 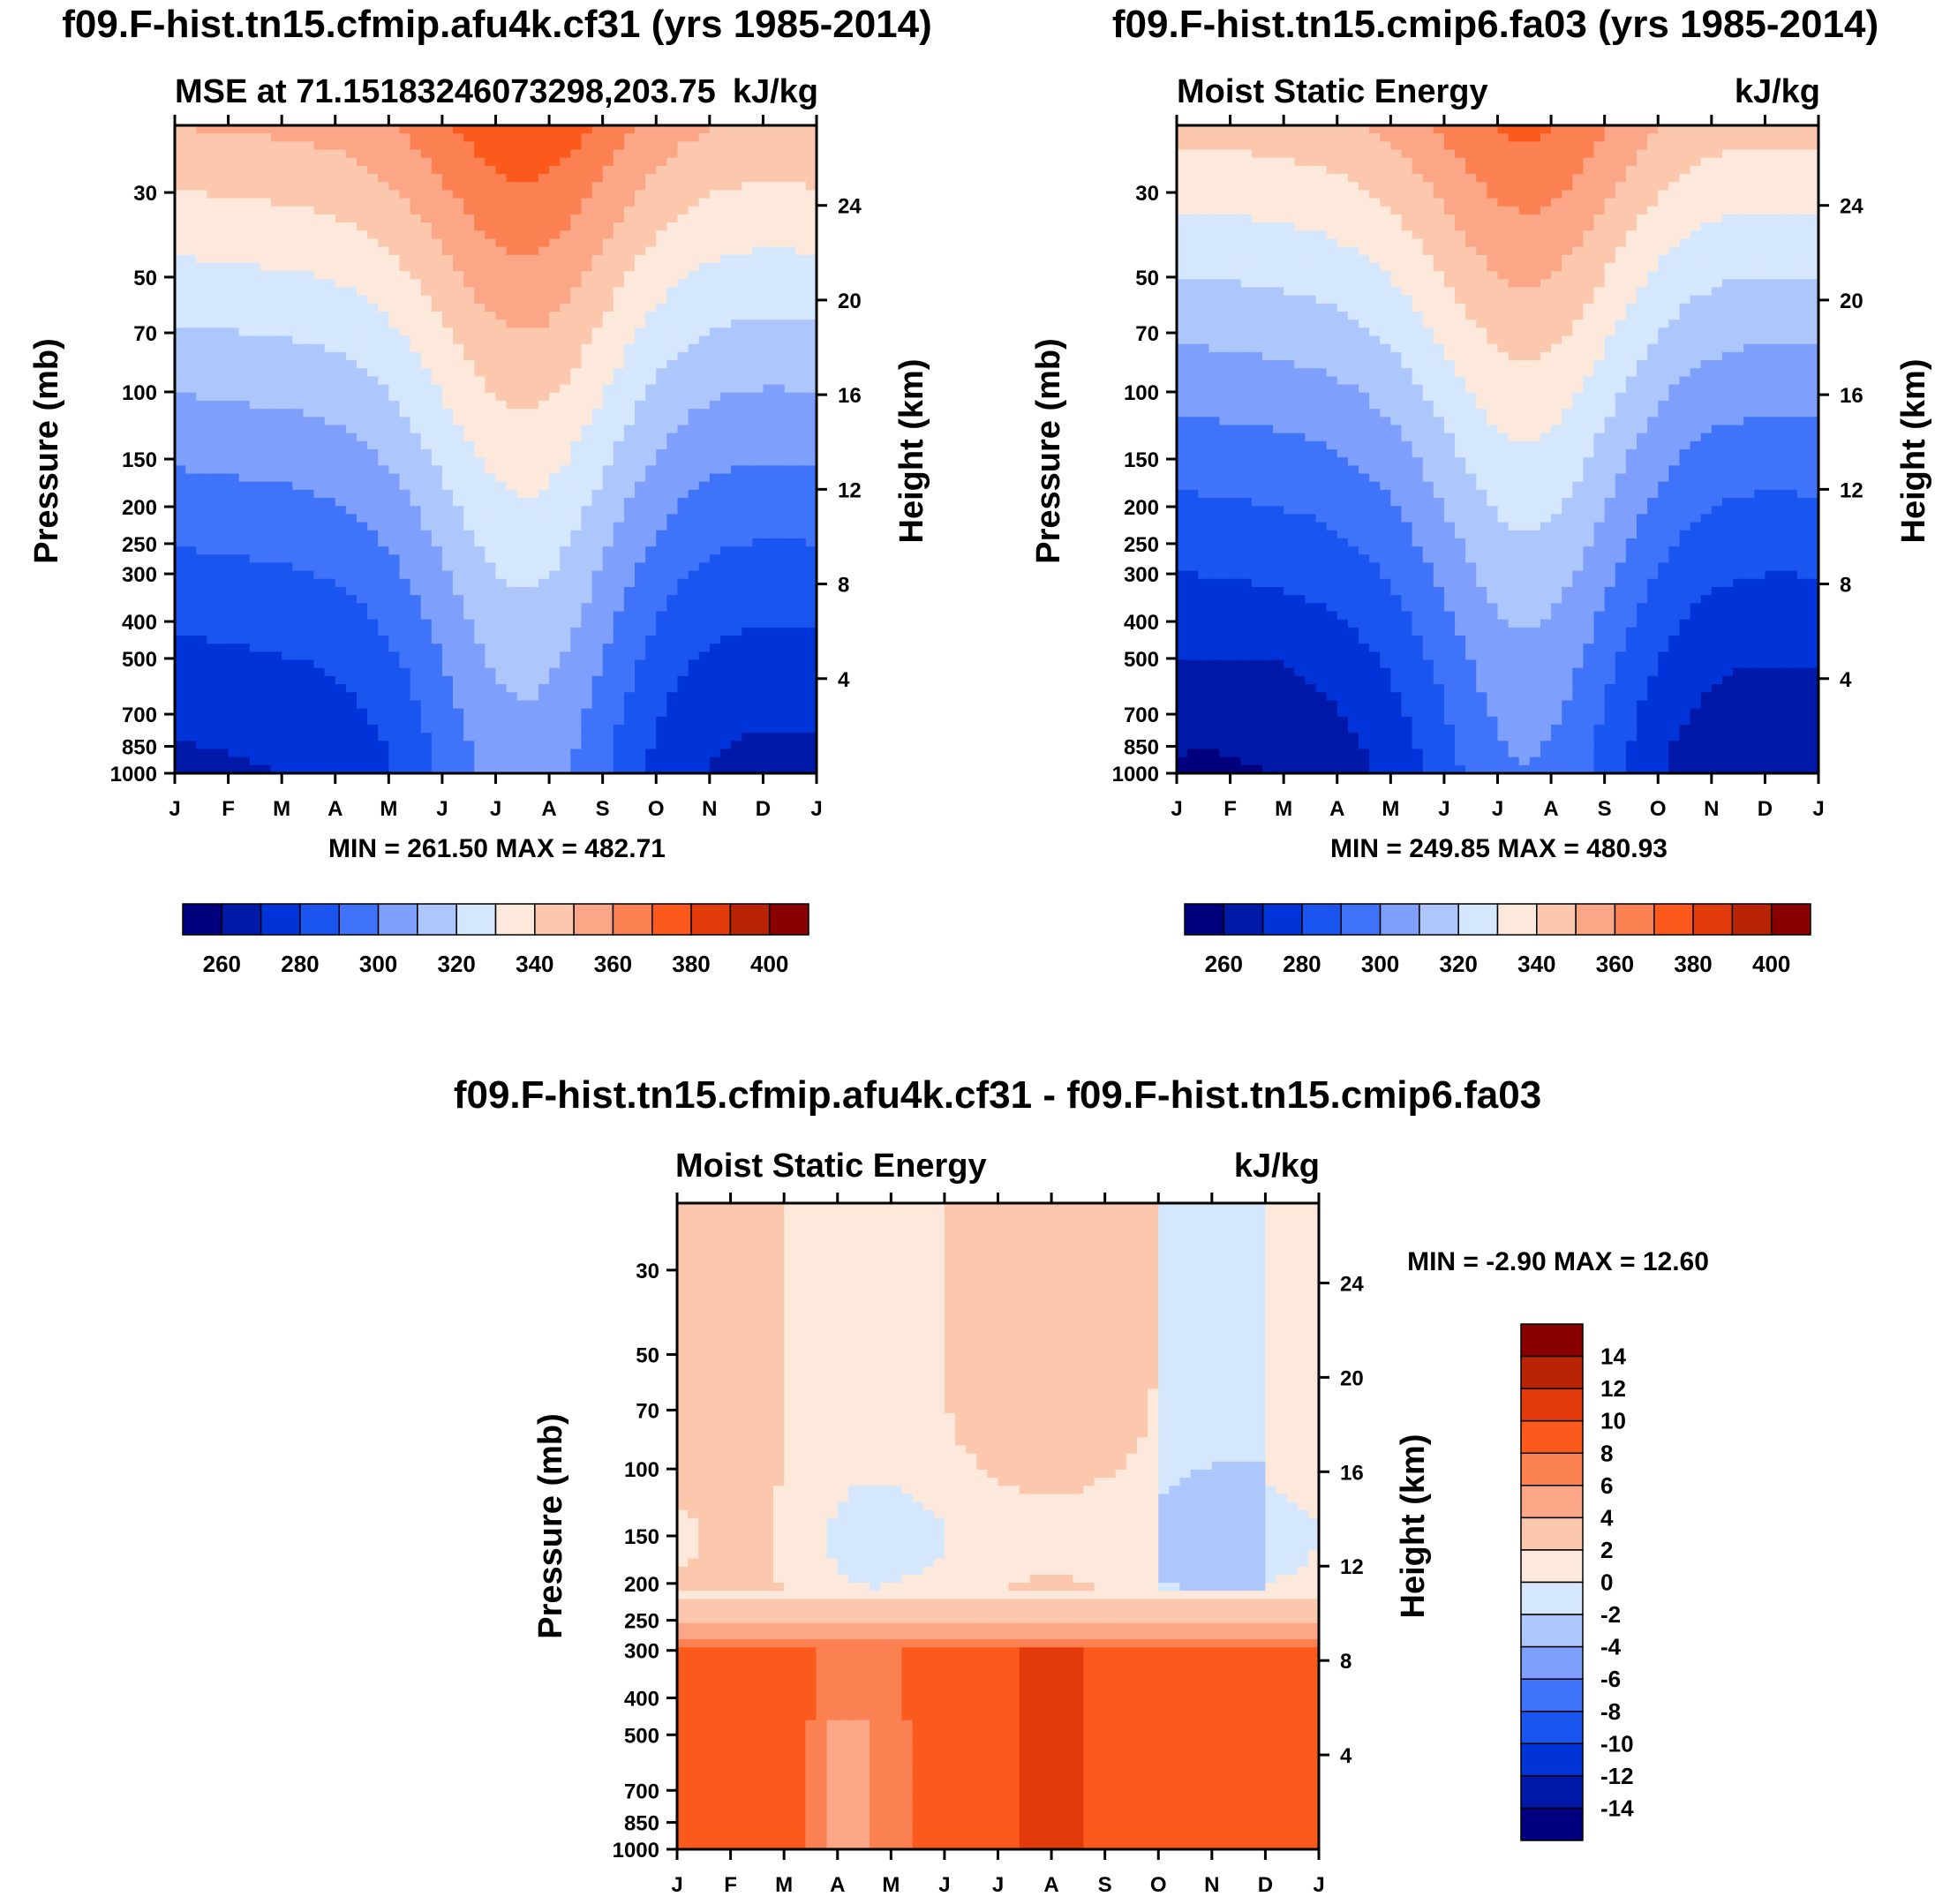 I want to click on height-tick-label: 4, so click(x=844, y=680).